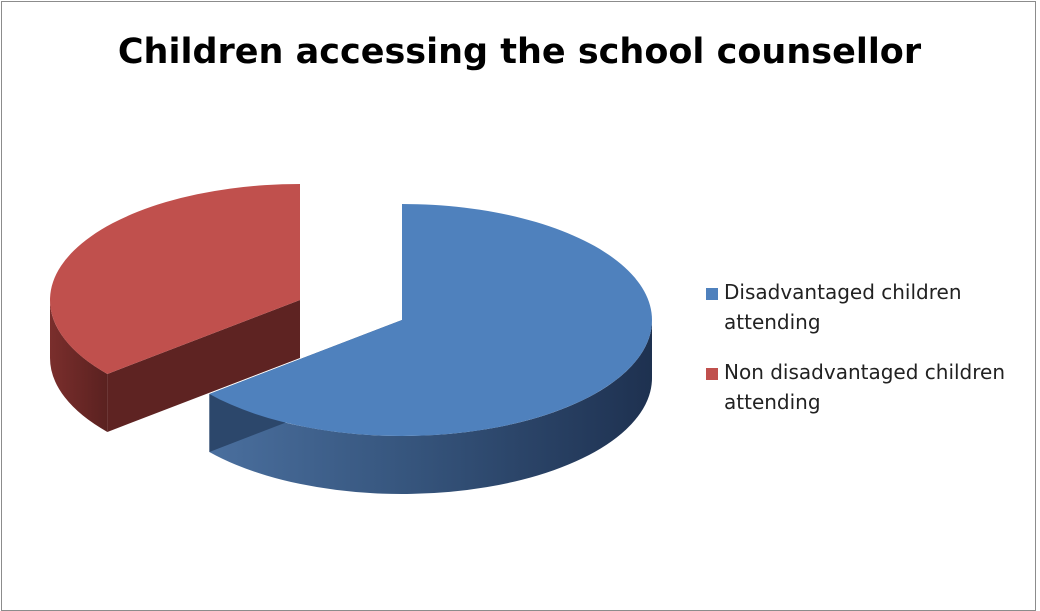  What do you see at coordinates (865, 372) in the screenshot?
I see `legend-label-line1: Non disadvantaged children` at bounding box center [865, 372].